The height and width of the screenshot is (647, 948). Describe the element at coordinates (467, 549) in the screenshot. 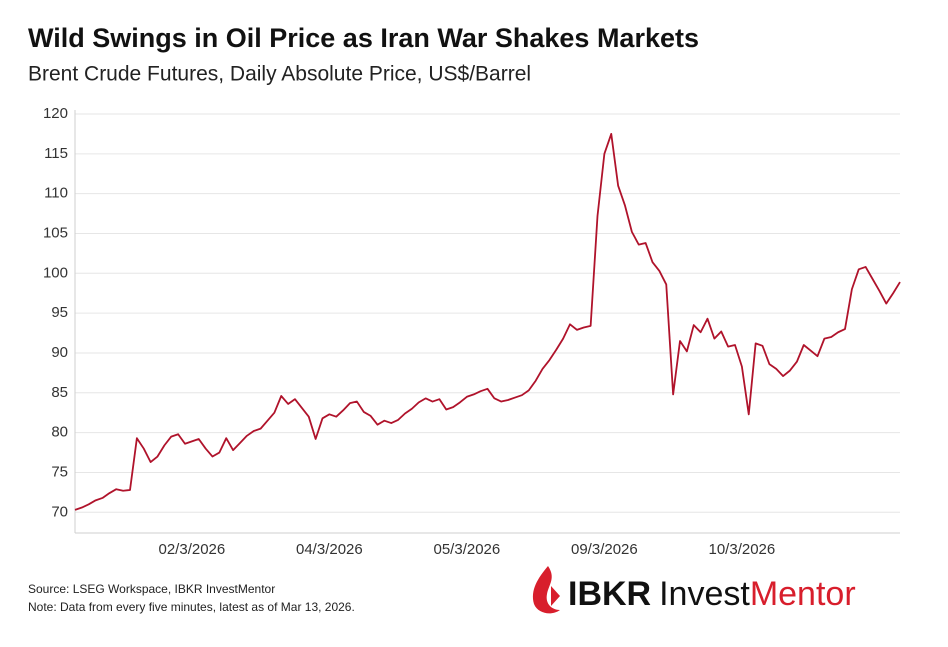

I see `x-tick-label: 05/3/2026` at that location.